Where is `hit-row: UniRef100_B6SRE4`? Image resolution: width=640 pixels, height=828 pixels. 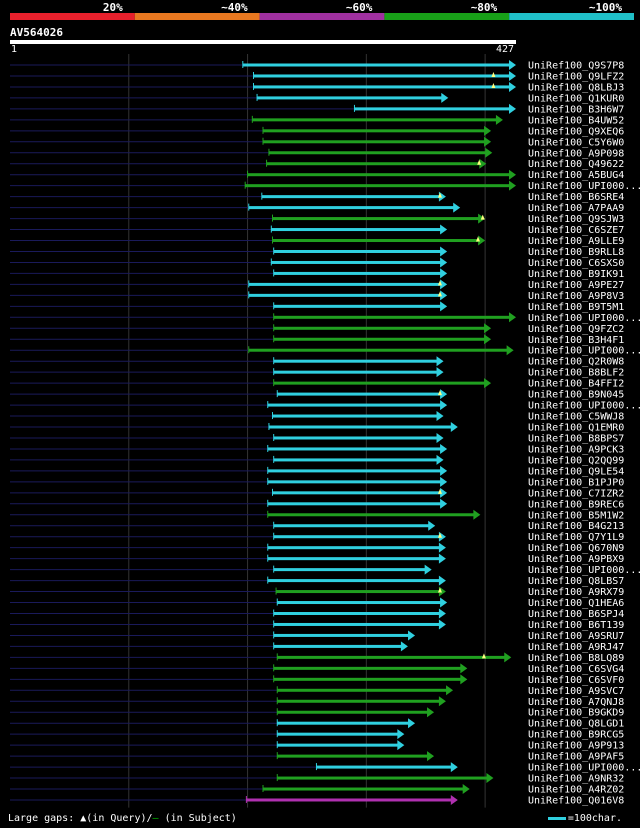
hit-row: UniRef100_B6SRE4 is located at coordinates (317, 197).